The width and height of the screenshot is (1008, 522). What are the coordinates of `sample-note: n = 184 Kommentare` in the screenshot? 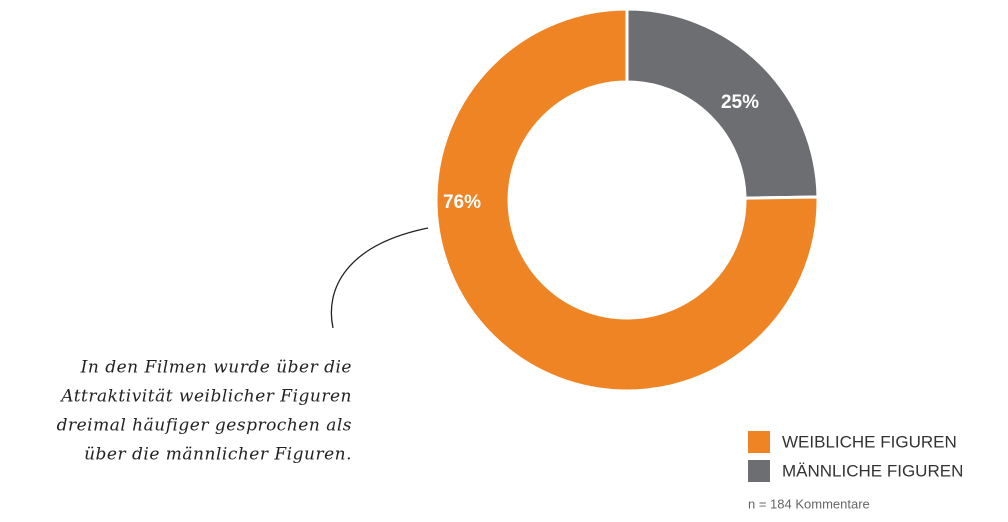 It's located at (809, 503).